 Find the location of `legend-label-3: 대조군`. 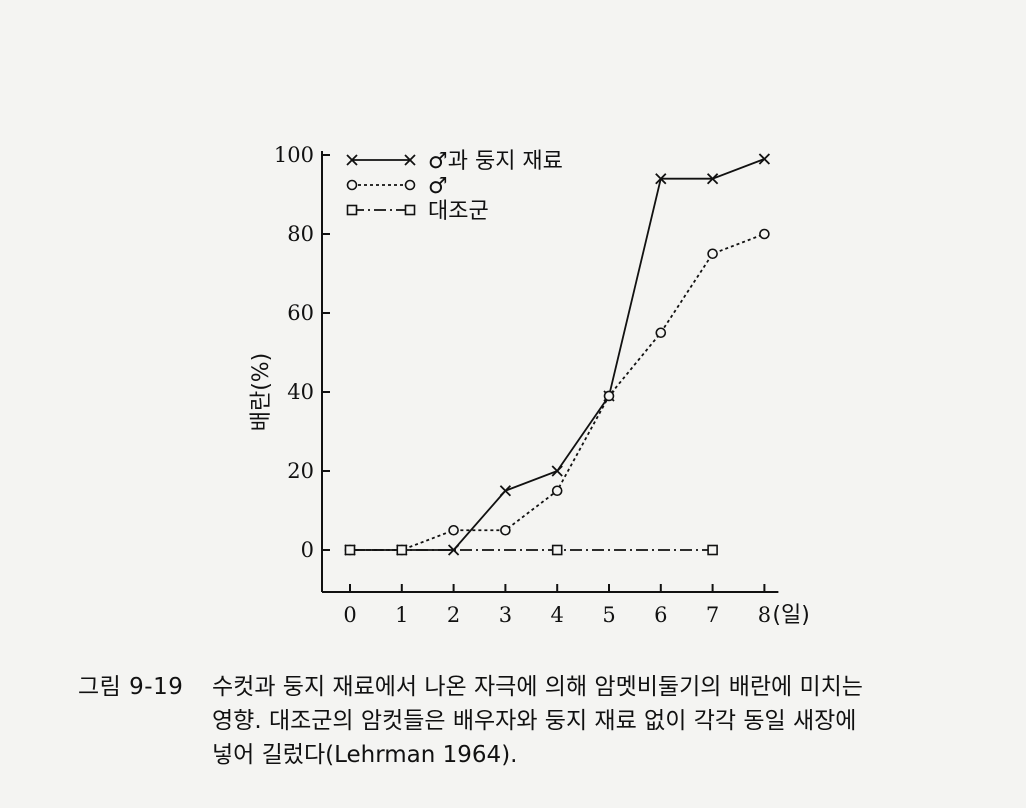

legend-label-3: 대조군 is located at coordinates (458, 211).